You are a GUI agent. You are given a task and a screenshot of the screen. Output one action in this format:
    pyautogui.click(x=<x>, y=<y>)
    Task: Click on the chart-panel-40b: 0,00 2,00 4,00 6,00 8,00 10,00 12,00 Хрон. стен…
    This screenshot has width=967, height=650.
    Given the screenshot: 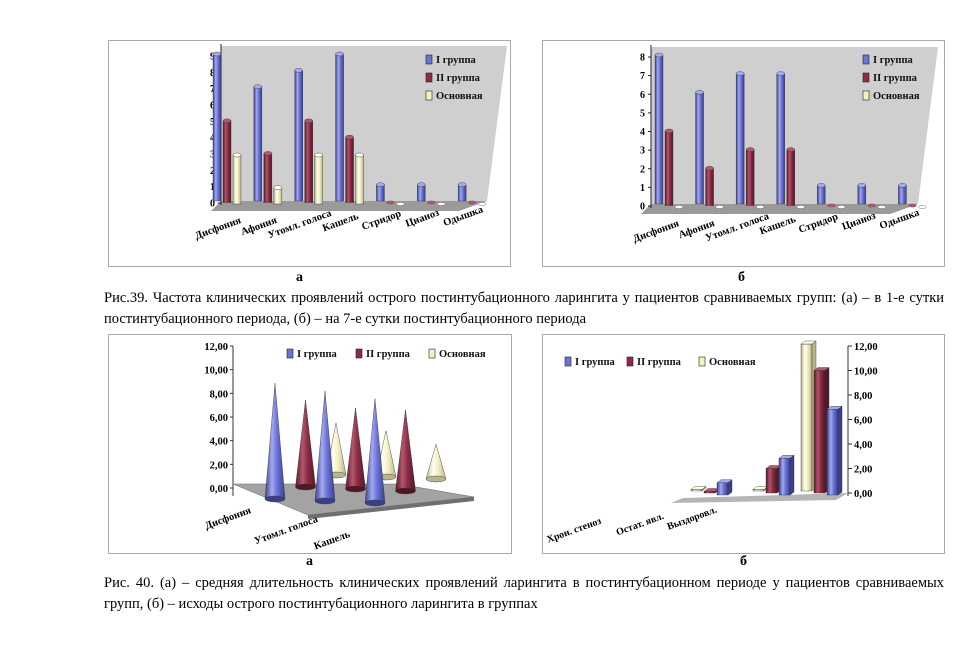 What is the action you would take?
    pyautogui.click(x=743, y=444)
    